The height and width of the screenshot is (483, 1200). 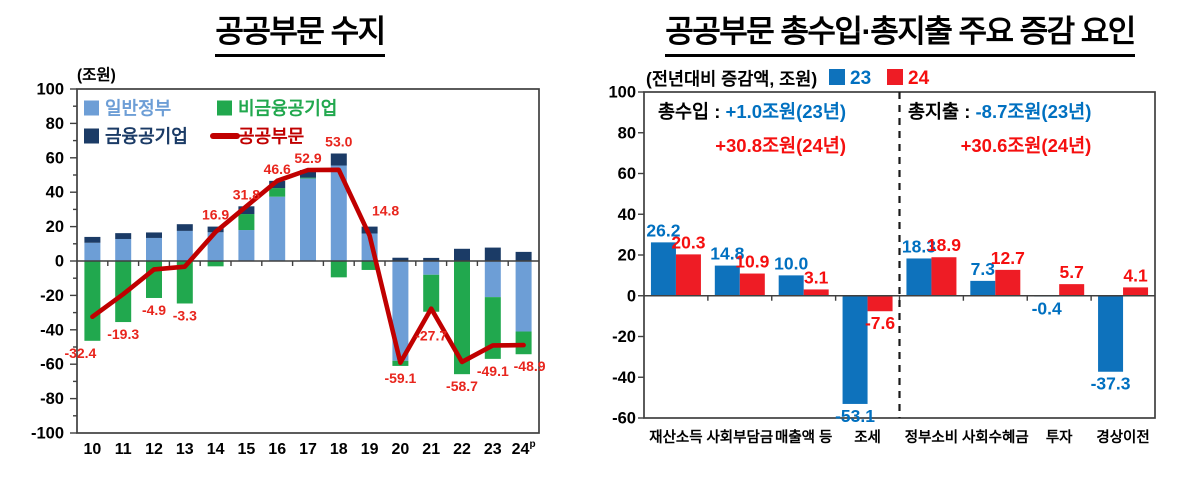 I want to click on x-tick-label: 19, so click(x=370, y=449).